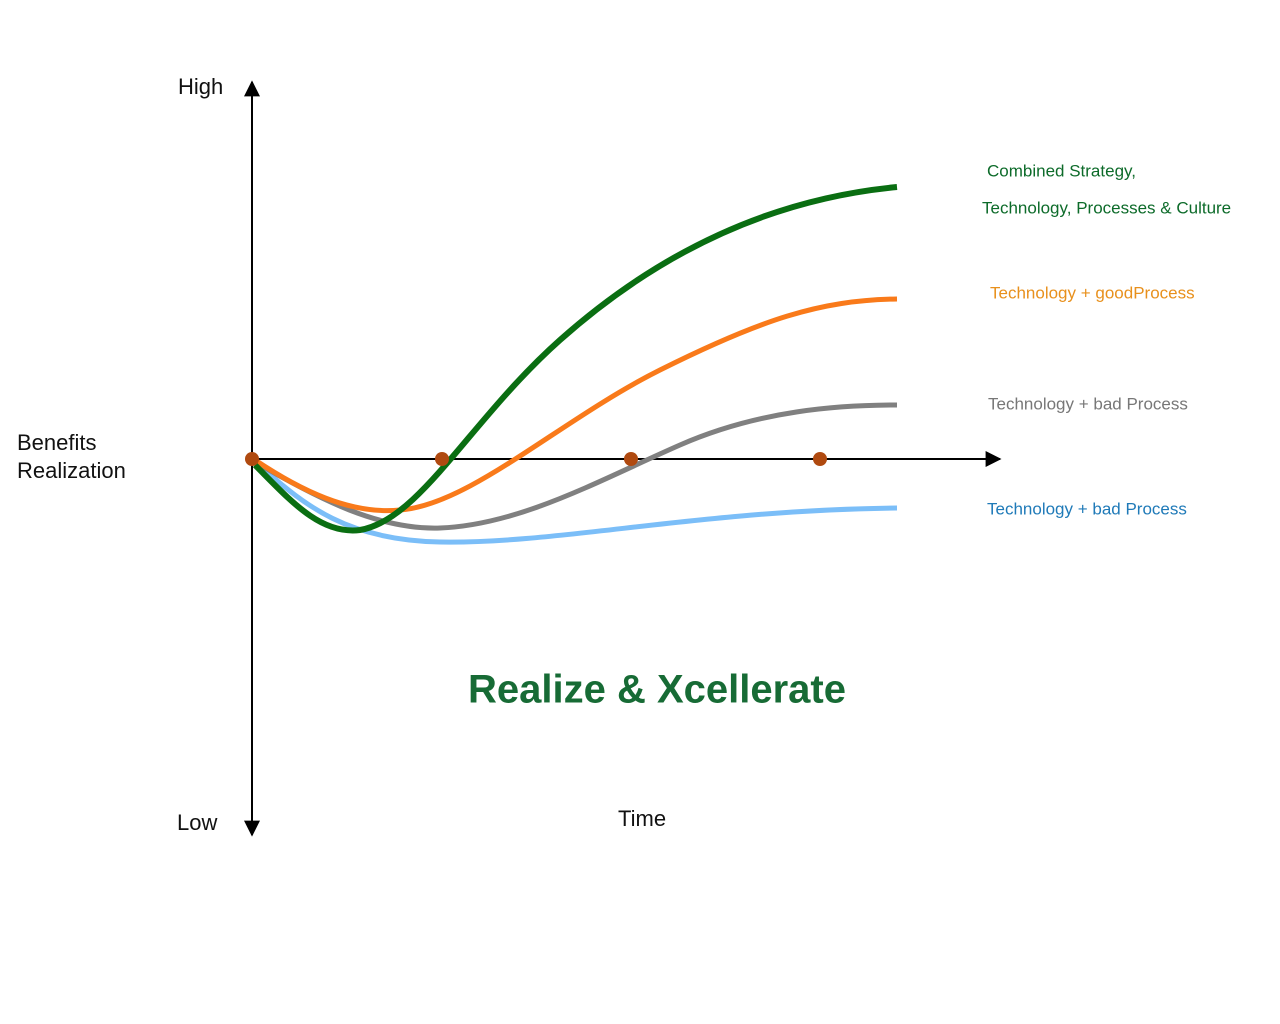  What do you see at coordinates (57, 442) in the screenshot?
I see `y-axis-label: Benefits` at bounding box center [57, 442].